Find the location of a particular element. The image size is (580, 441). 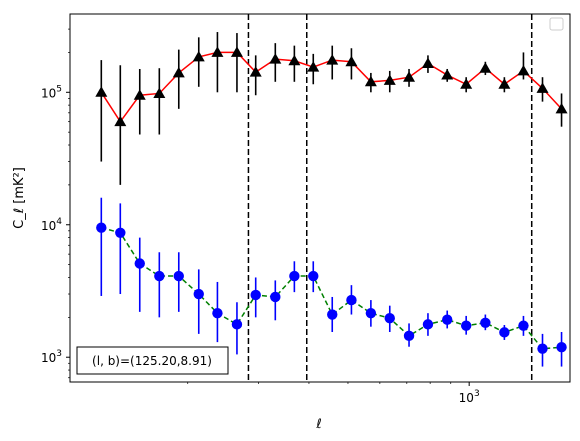

y-axis-label: C_ℓ [mK²] is located at coordinates (19, 198).